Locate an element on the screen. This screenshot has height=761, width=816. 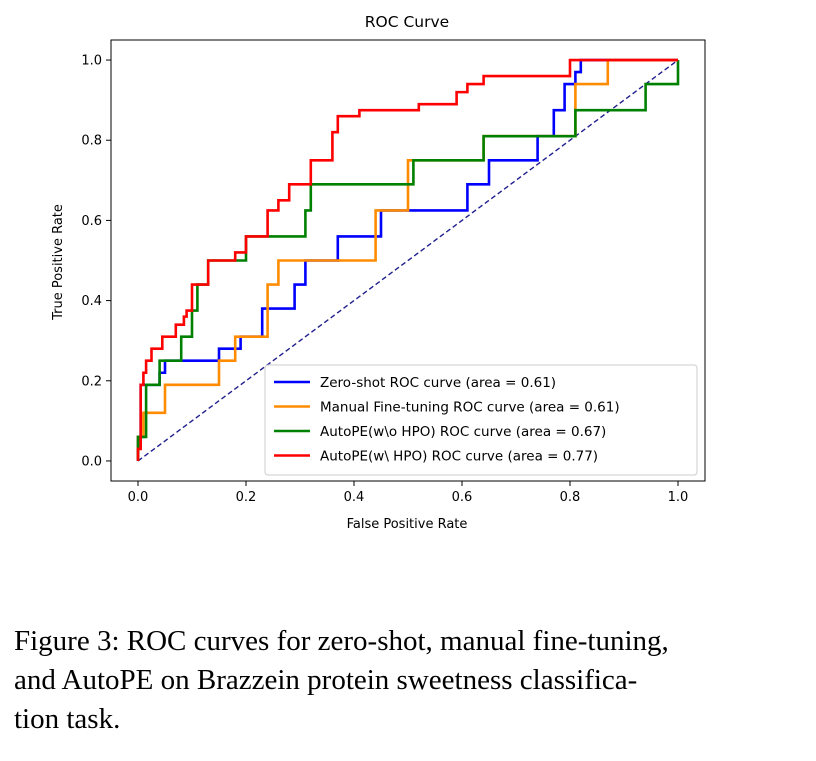
y-tick-label: 1.0 is located at coordinates (91, 61).